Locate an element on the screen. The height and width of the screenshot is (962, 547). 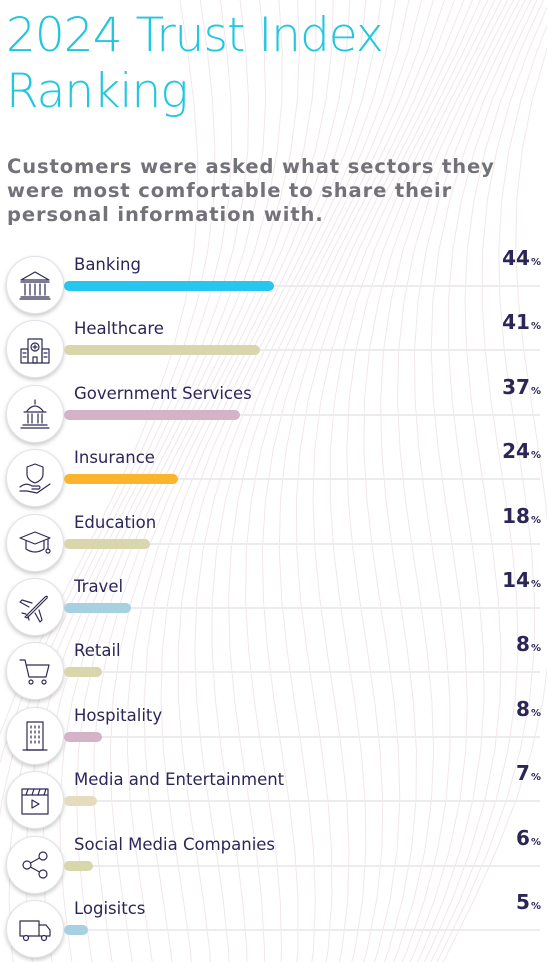
value-label: 18% is located at coordinates (521, 516).